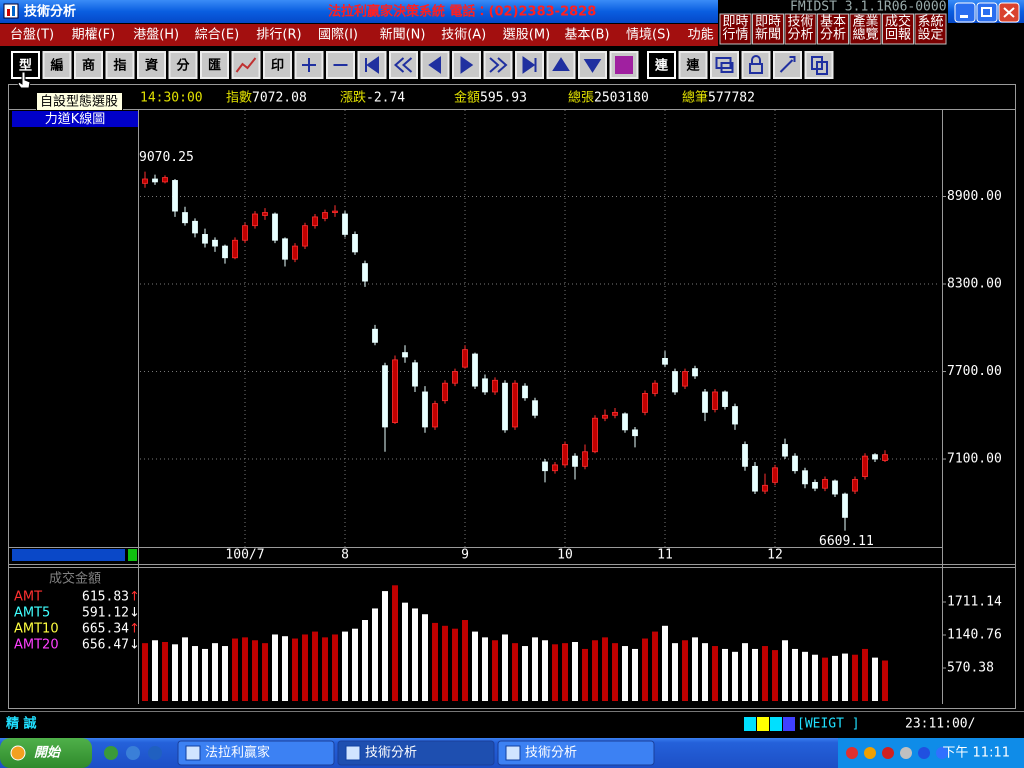 The height and width of the screenshot is (768, 1024). What do you see at coordinates (156, 35) in the screenshot?
I see `menu-item: 港盤(H)` at bounding box center [156, 35].